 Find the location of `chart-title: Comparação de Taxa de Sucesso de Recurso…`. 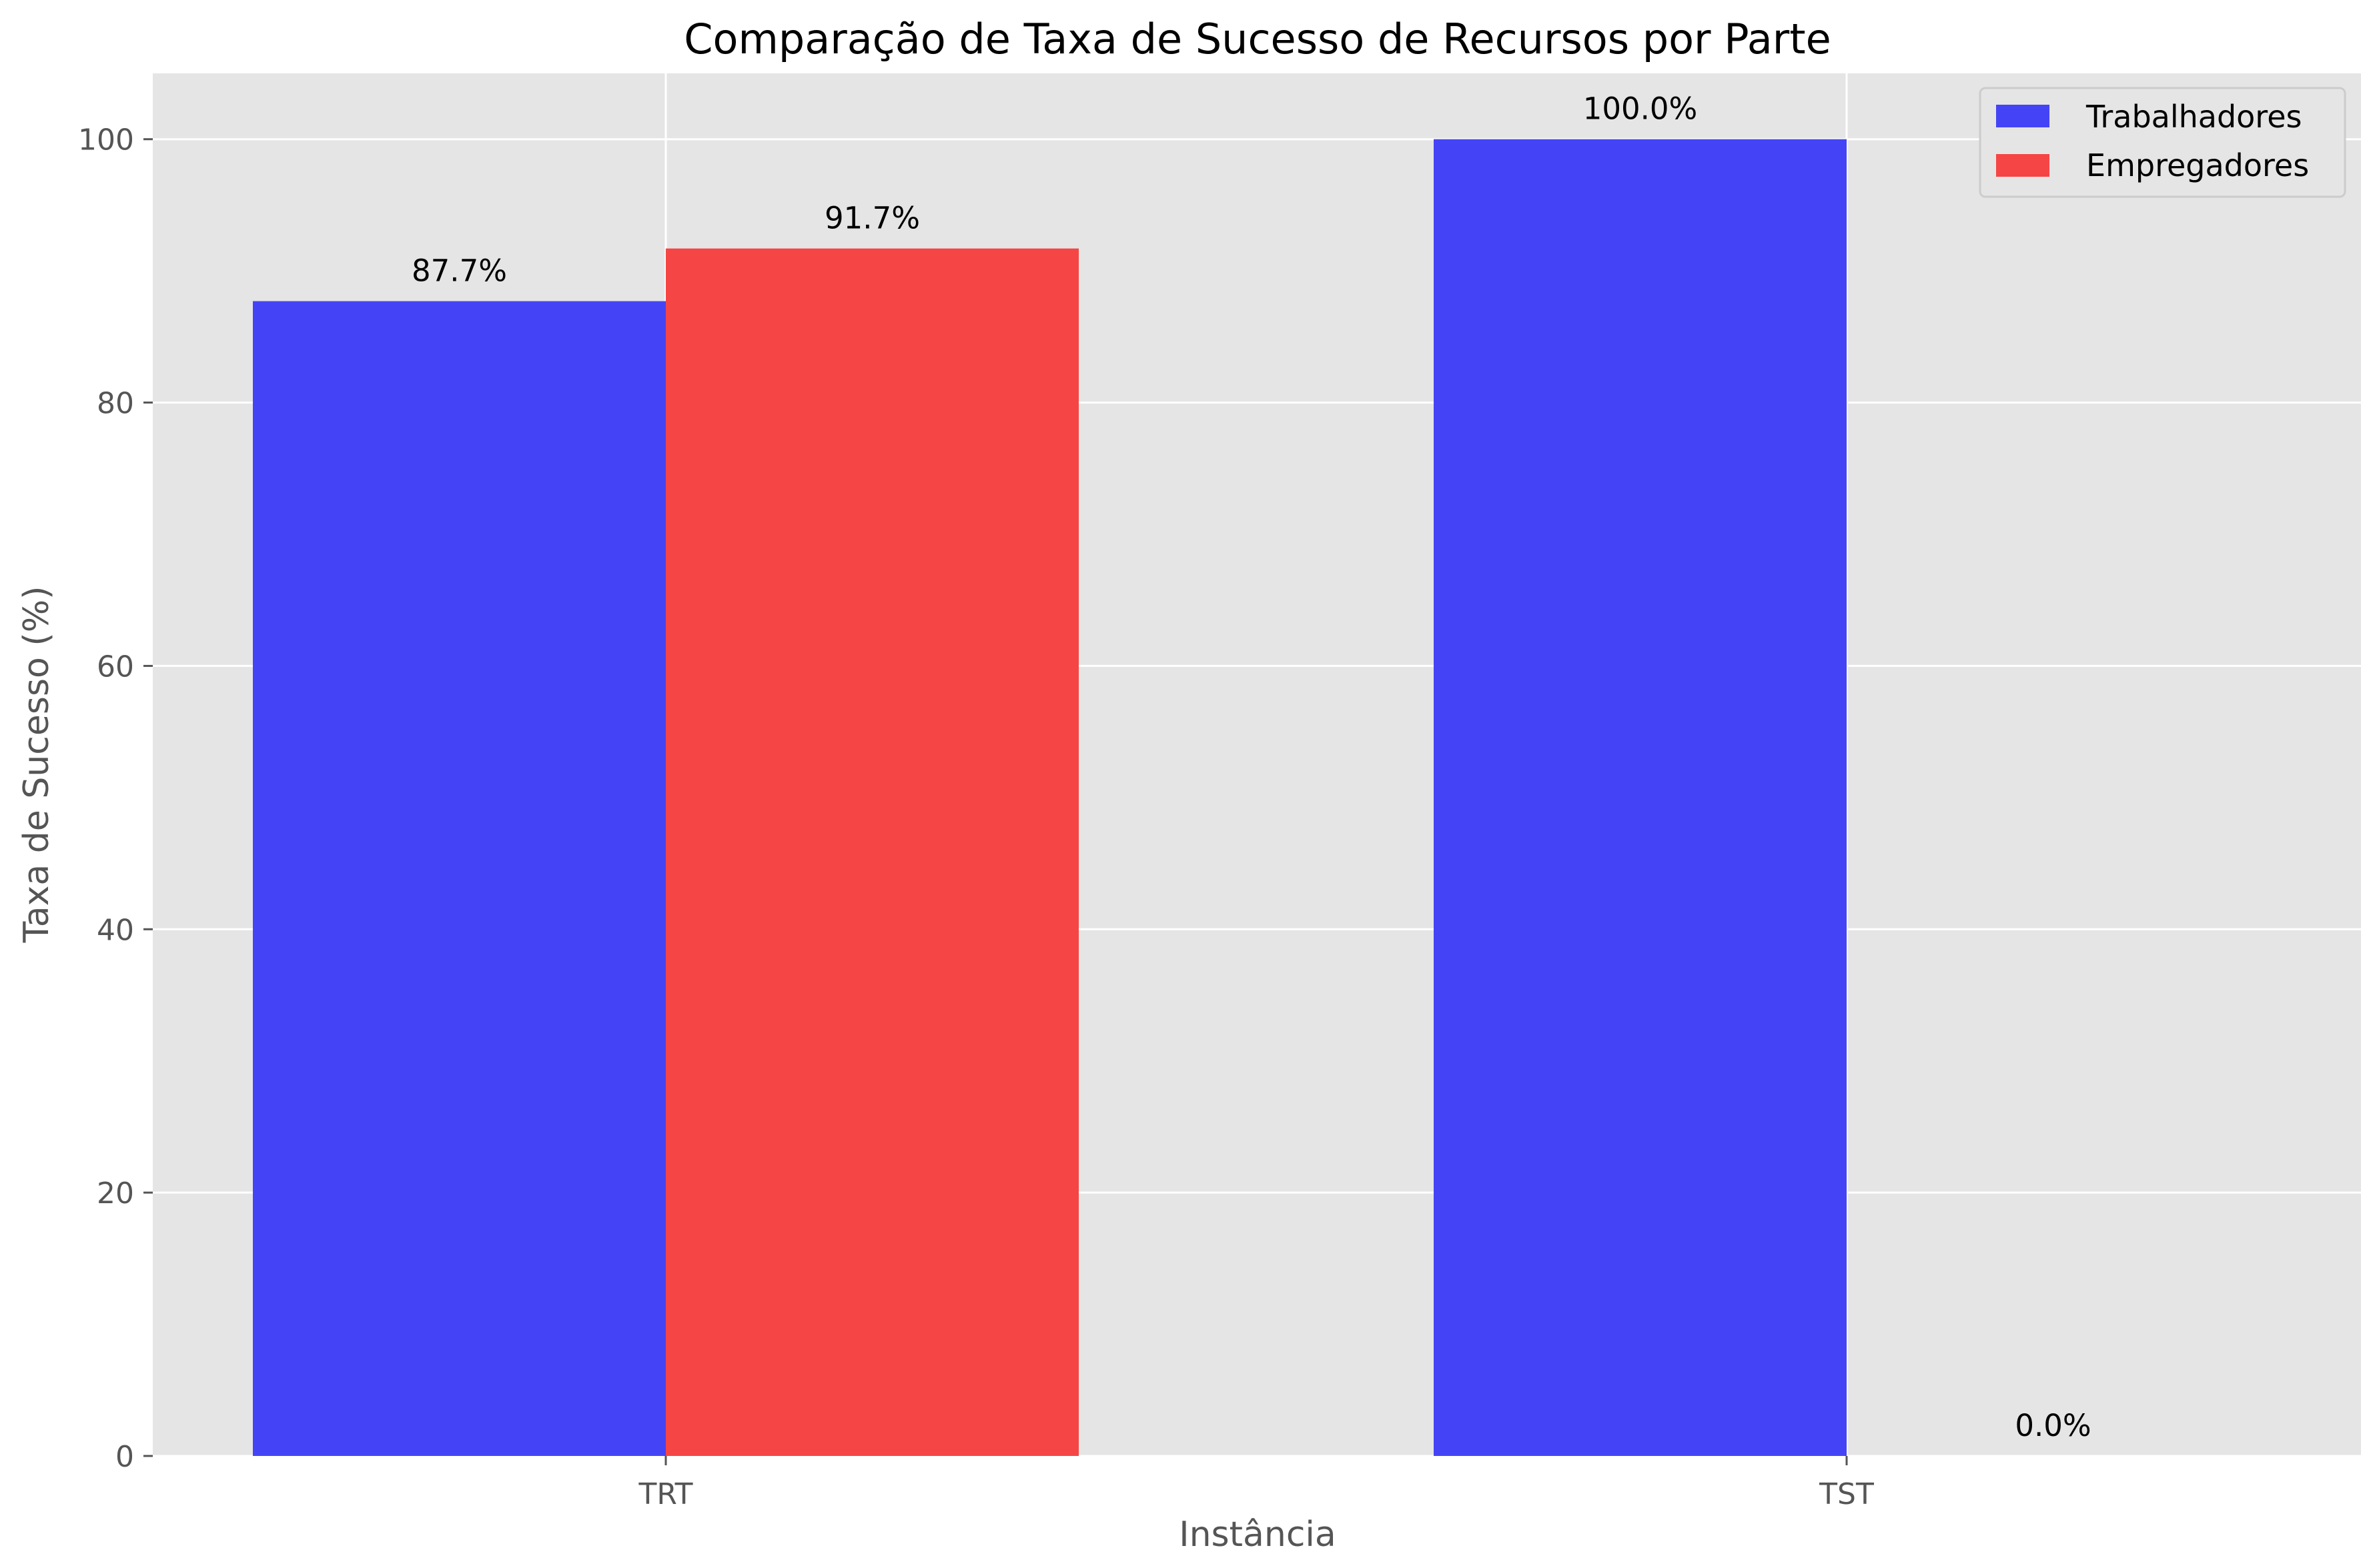

chart-title: Comparação de Taxa de Sucesso de Recurso… is located at coordinates (1257, 39).